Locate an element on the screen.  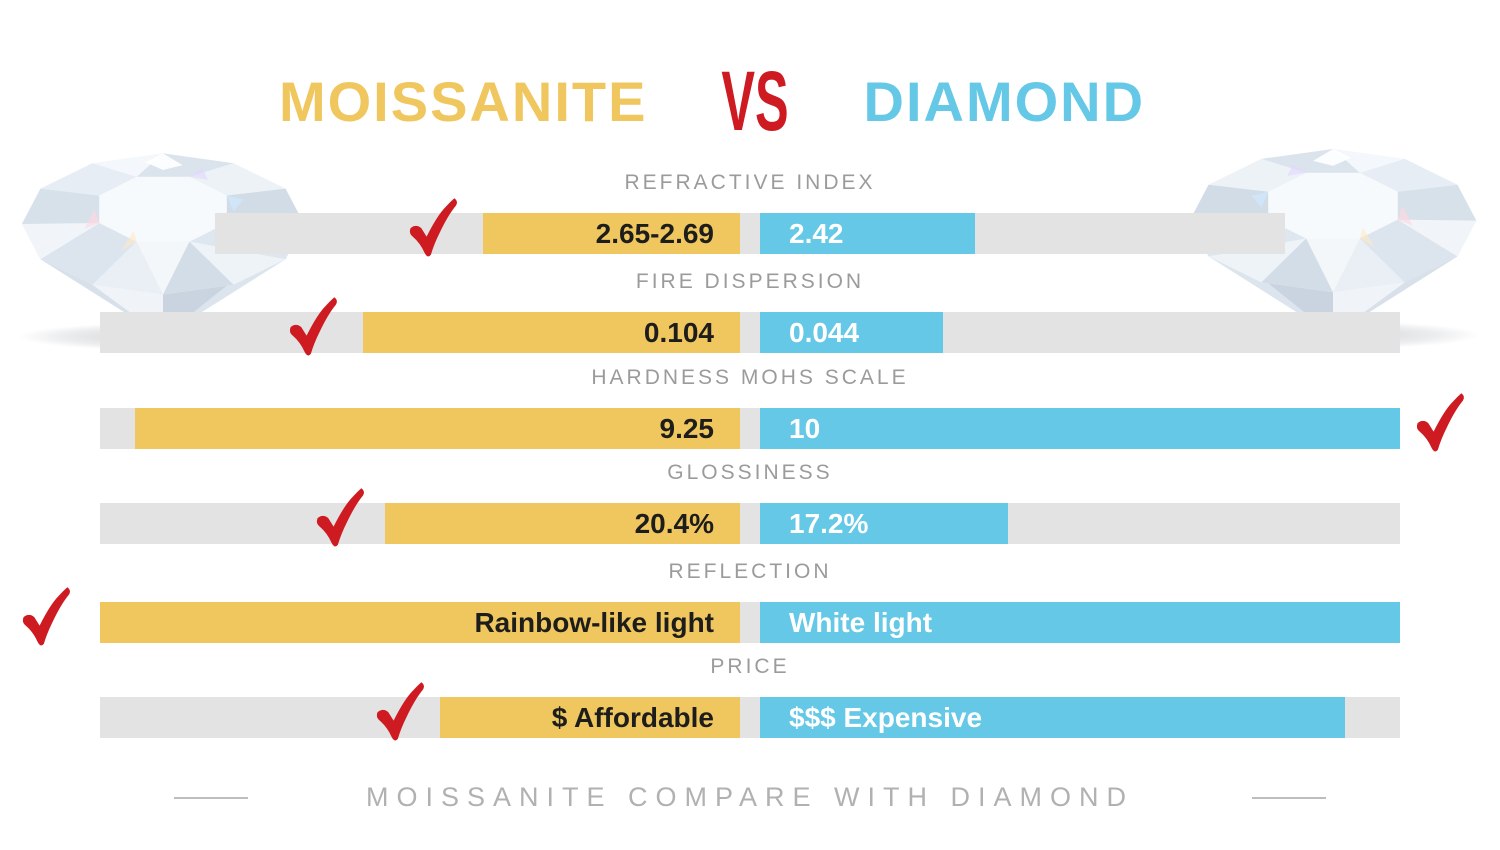
diamond-value: 17.2% is located at coordinates (829, 523).